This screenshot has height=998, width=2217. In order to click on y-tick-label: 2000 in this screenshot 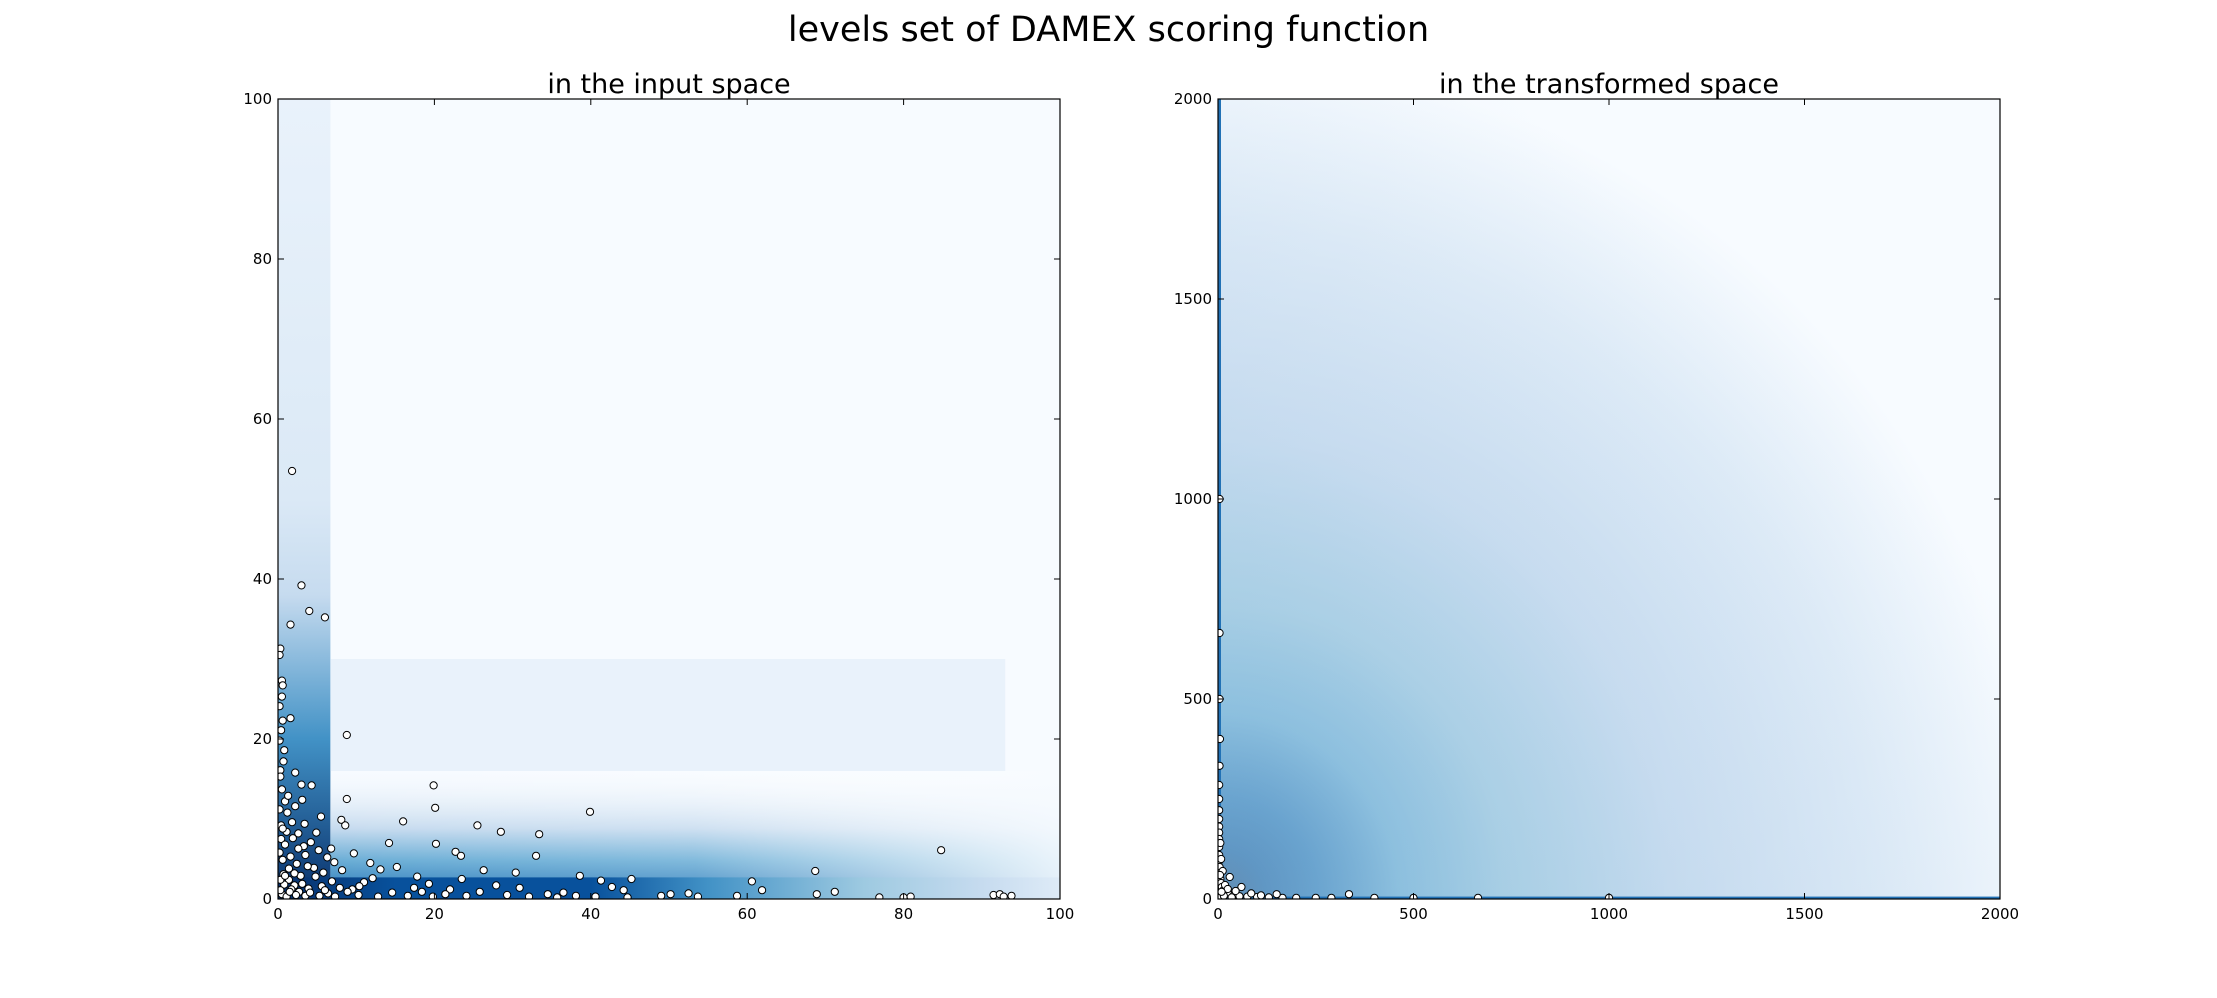, I will do `click(1193, 99)`.